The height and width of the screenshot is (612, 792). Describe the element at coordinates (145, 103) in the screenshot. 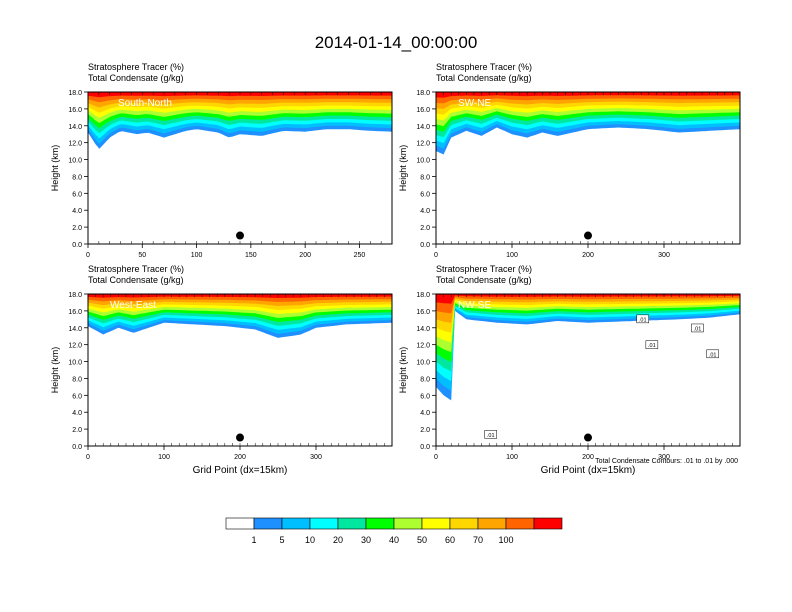

I see `panel-label: South-North` at that location.